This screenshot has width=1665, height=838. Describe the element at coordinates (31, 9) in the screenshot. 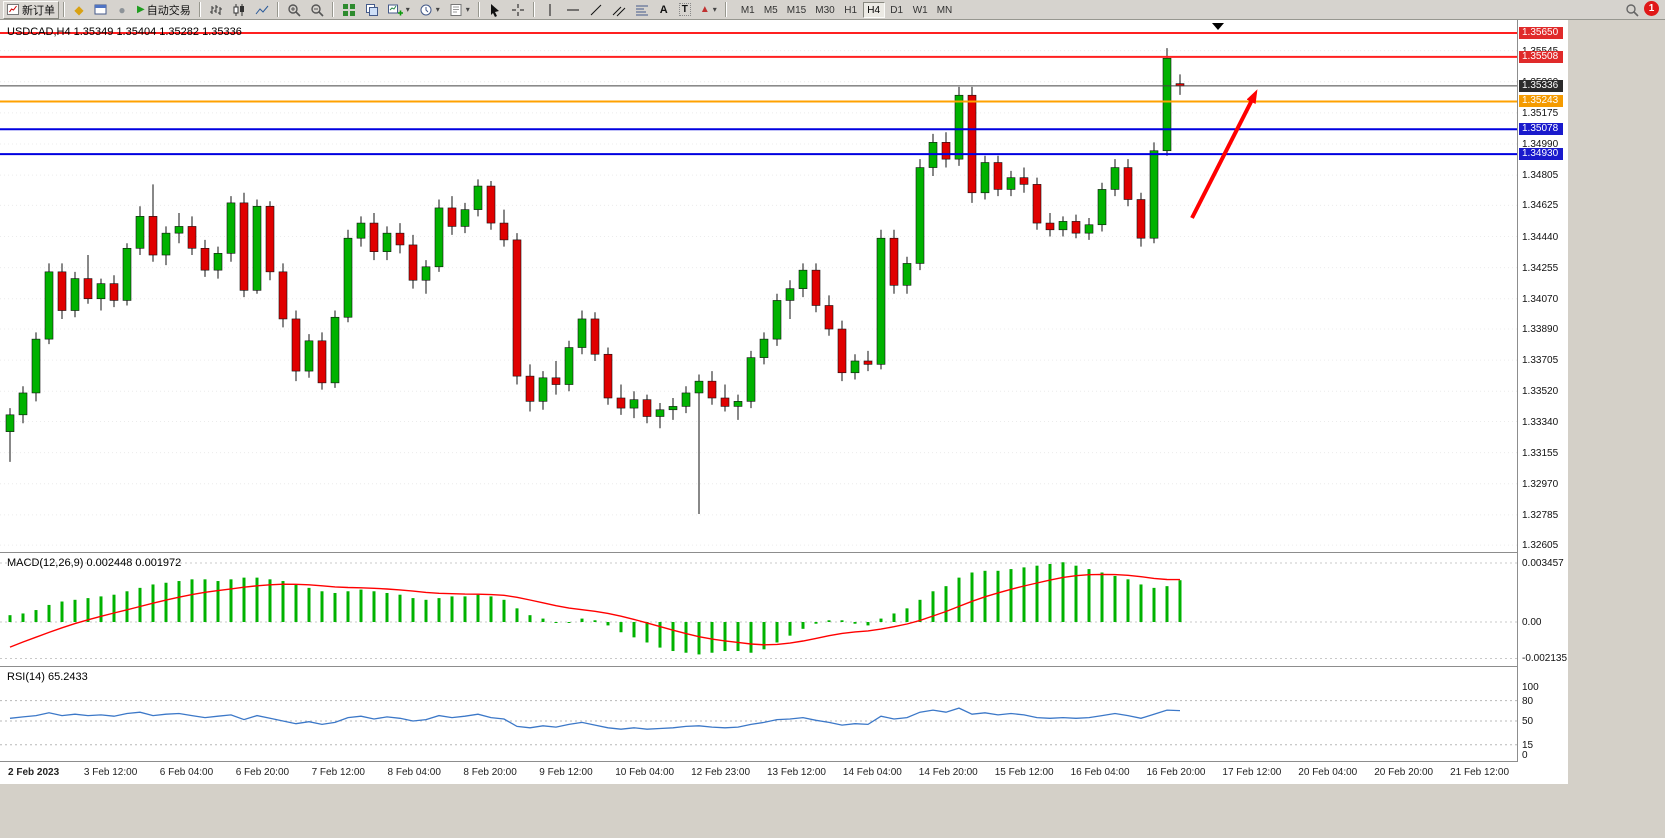

I see `new-order-button: 新订单` at that location.